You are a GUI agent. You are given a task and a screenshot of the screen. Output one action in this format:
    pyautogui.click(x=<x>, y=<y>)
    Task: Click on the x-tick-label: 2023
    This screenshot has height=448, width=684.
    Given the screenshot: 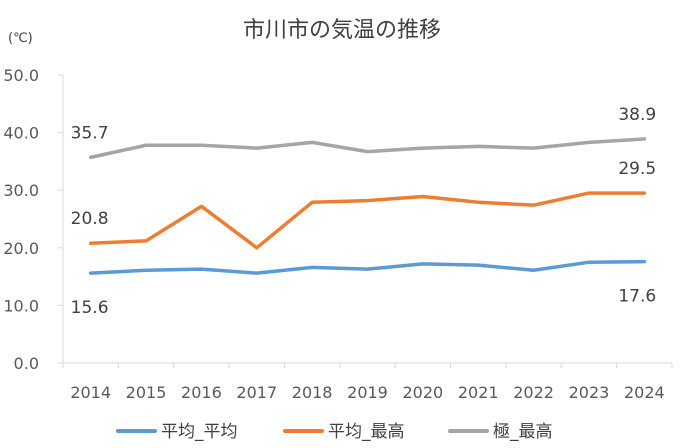 What is the action you would take?
    pyautogui.click(x=589, y=392)
    